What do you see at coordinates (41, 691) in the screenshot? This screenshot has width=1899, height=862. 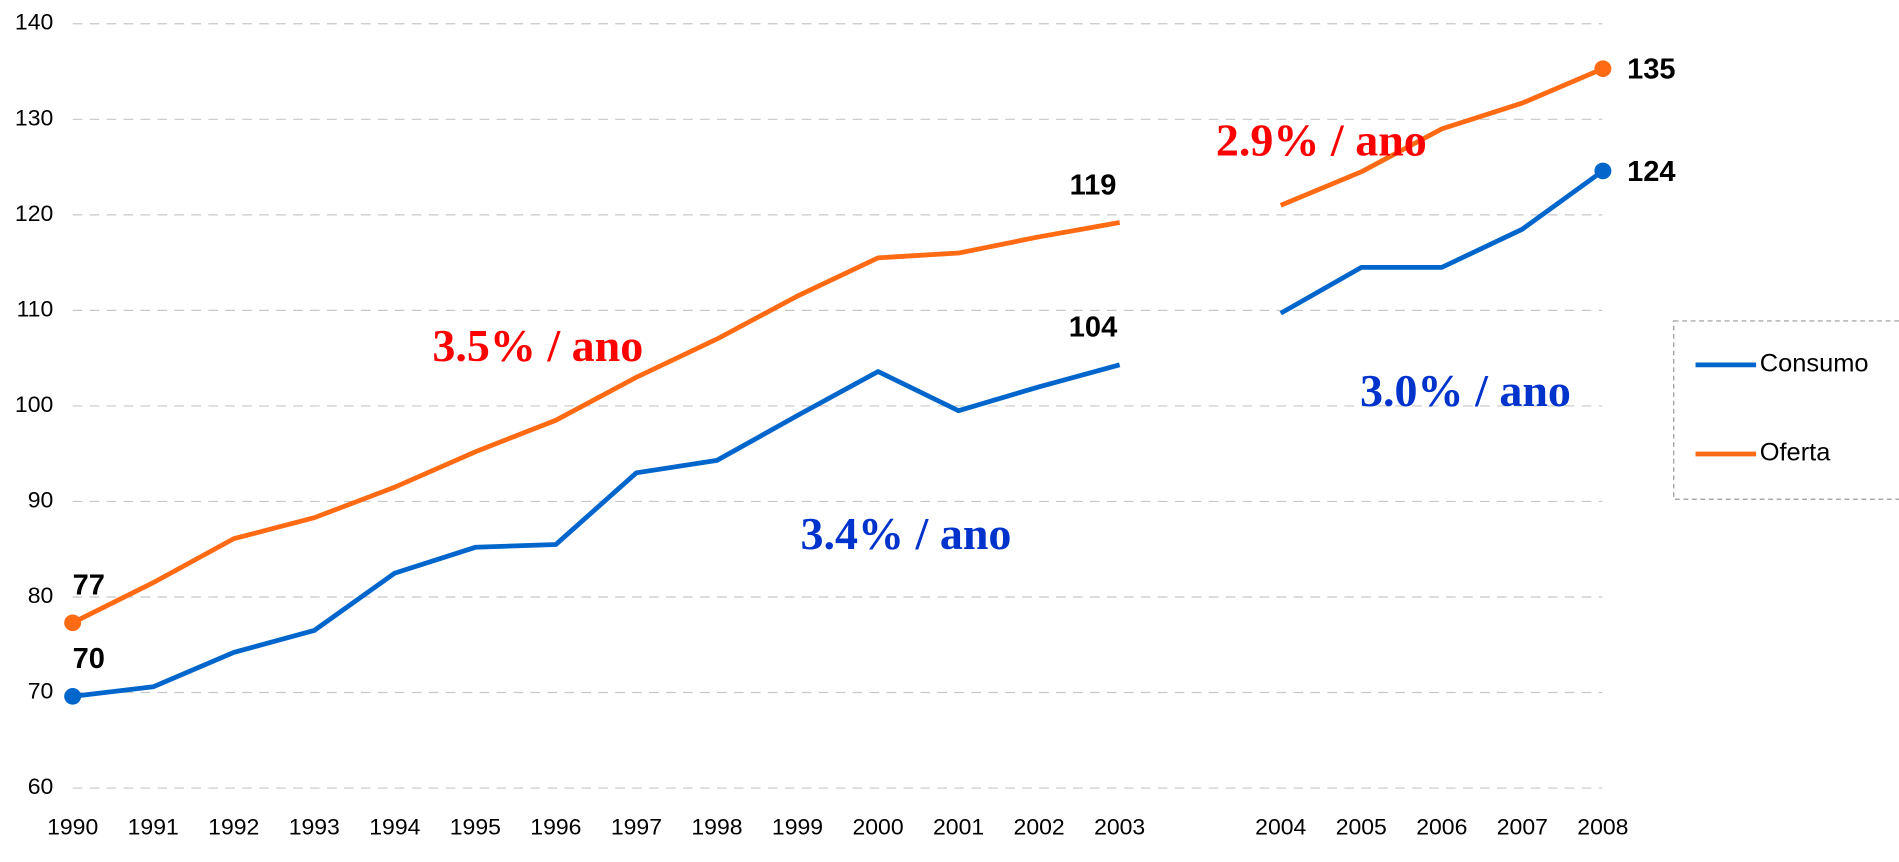 I see `y-tick-label: 70` at bounding box center [41, 691].